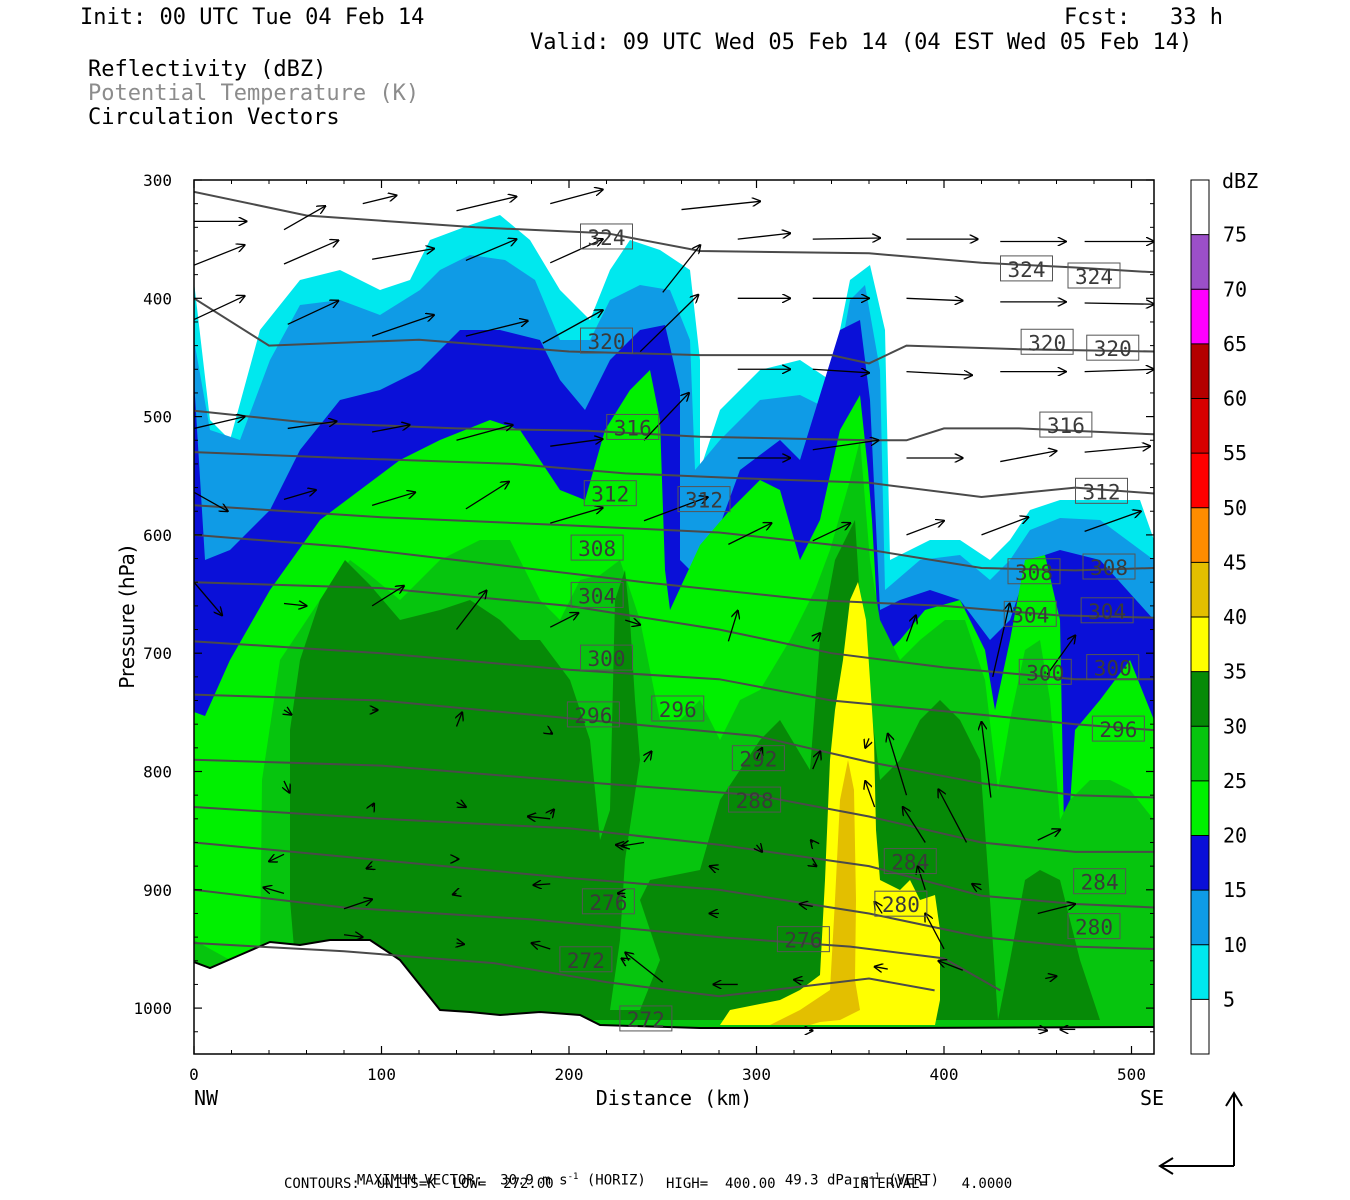 This screenshot has width=1350, height=1200. Describe the element at coordinates (944, 1074) in the screenshot. I see `x-tick-label: 400` at that location.